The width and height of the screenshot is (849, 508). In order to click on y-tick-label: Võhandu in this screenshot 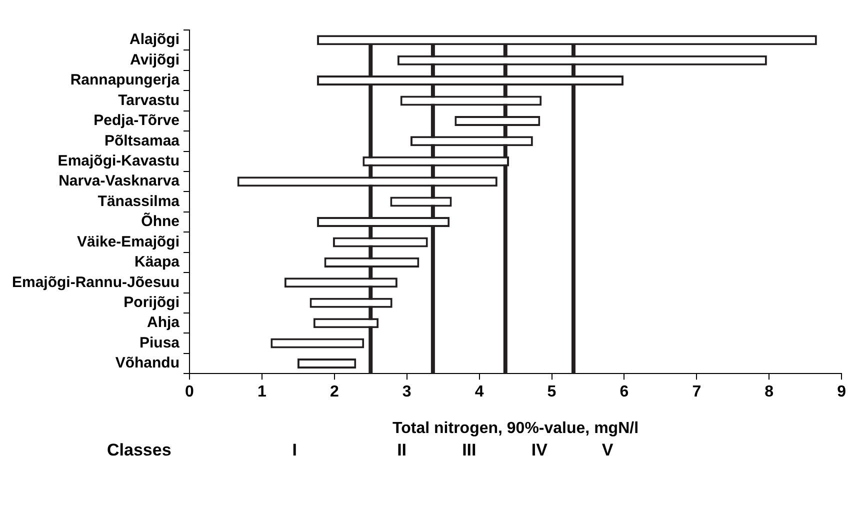, I will do `click(147, 363)`.